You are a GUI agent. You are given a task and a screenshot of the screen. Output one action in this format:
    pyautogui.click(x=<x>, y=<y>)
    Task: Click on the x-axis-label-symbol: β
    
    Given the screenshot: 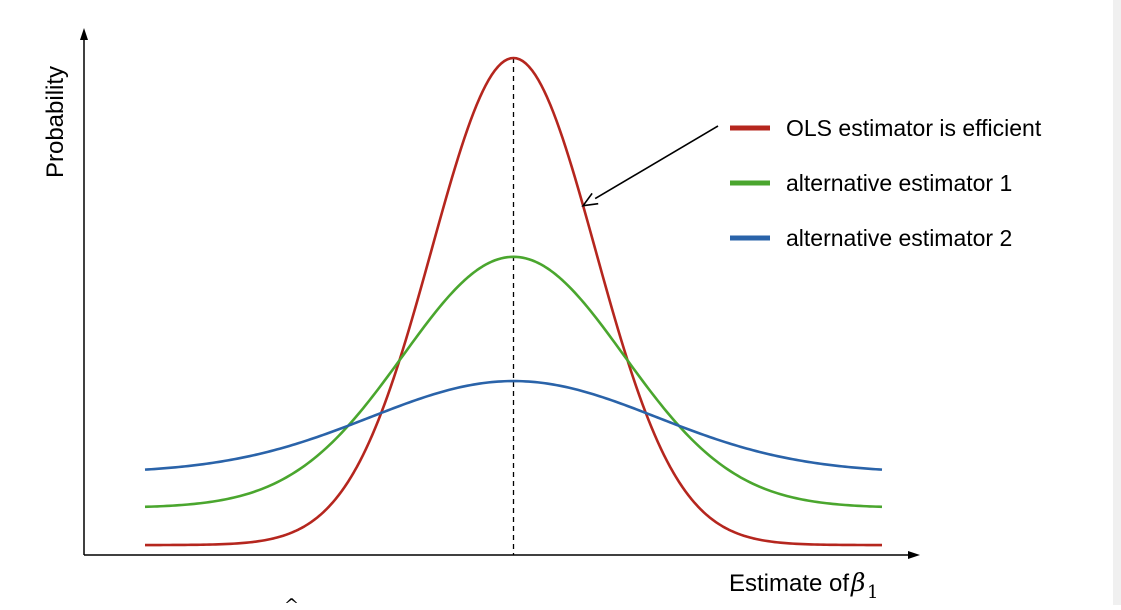 What is the action you would take?
    pyautogui.click(x=857, y=582)
    